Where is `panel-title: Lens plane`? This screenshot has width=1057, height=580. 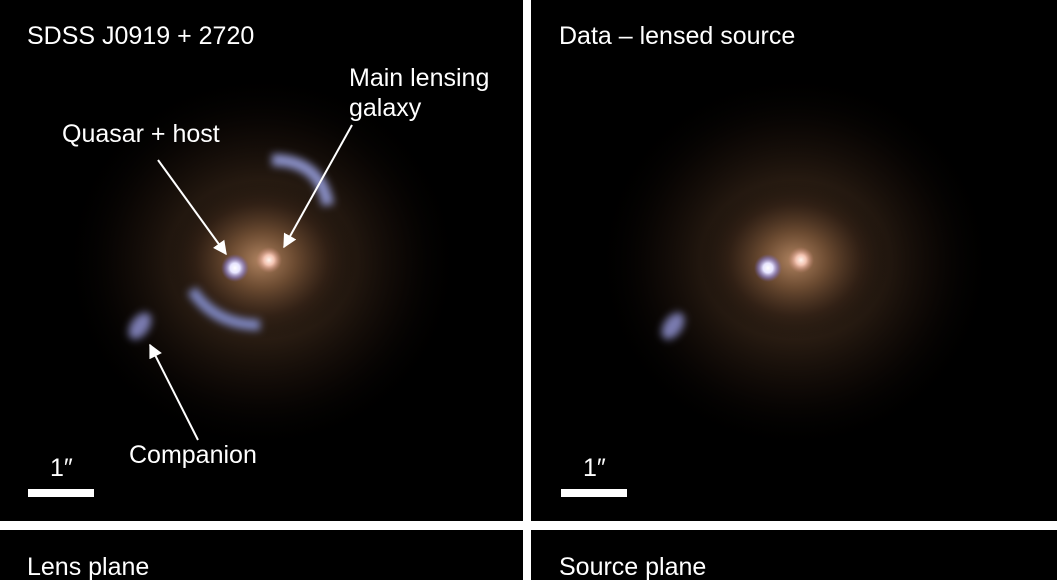
panel-title: Lens plane is located at coordinates (88, 566).